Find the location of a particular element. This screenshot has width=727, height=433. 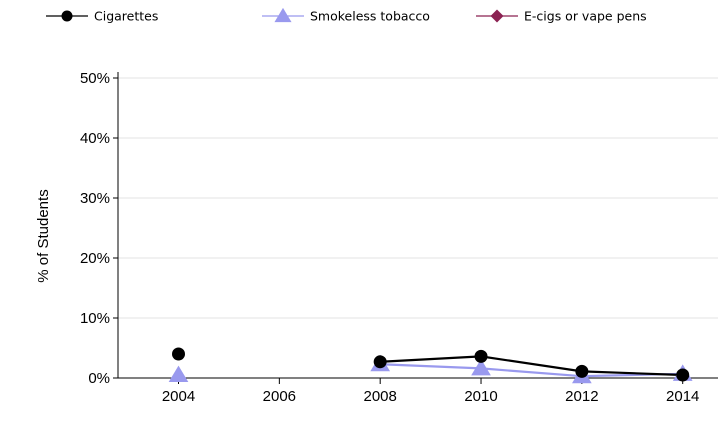

y-axis-title: % of Students is located at coordinates (43, 235).